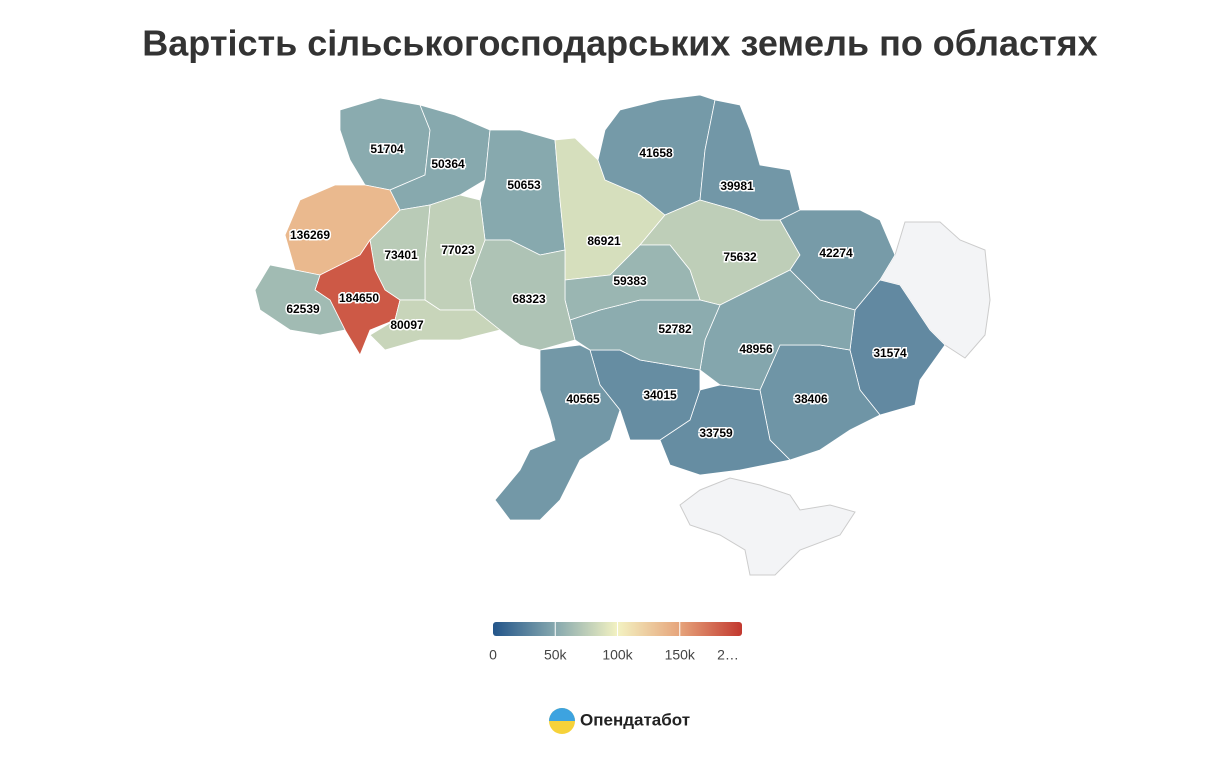  What do you see at coordinates (756, 349) in the screenshot?
I see `region-value-label: 48956` at bounding box center [756, 349].